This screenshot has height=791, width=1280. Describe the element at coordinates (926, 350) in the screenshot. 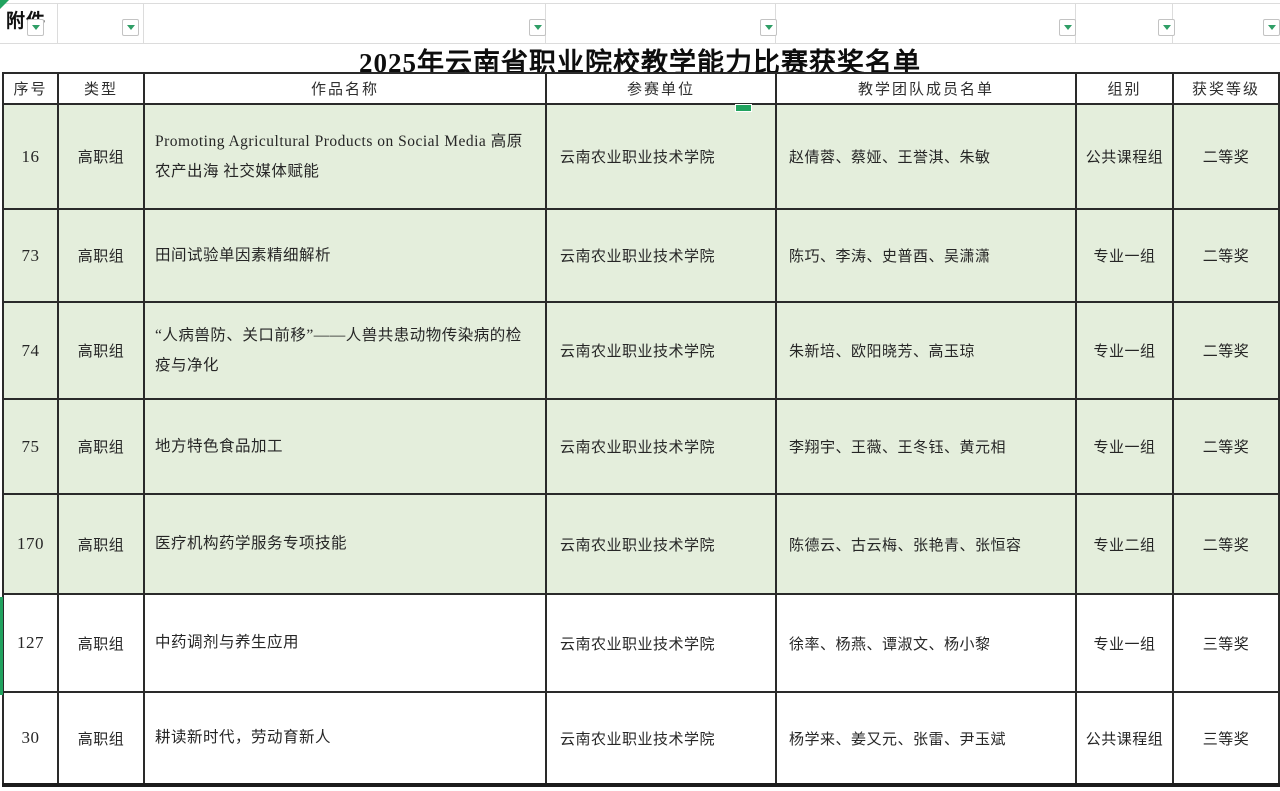

I see `cell-team-members: 朱新培、欧阳晓芳、高玉琼` at that location.